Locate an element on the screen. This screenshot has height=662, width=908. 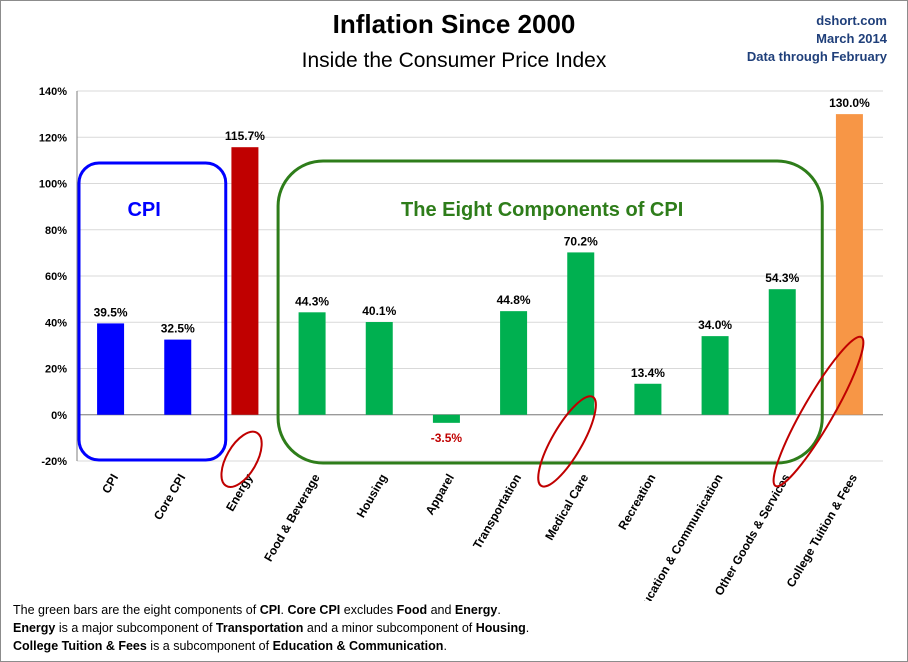
data-label: 130.0% is located at coordinates (849, 103).